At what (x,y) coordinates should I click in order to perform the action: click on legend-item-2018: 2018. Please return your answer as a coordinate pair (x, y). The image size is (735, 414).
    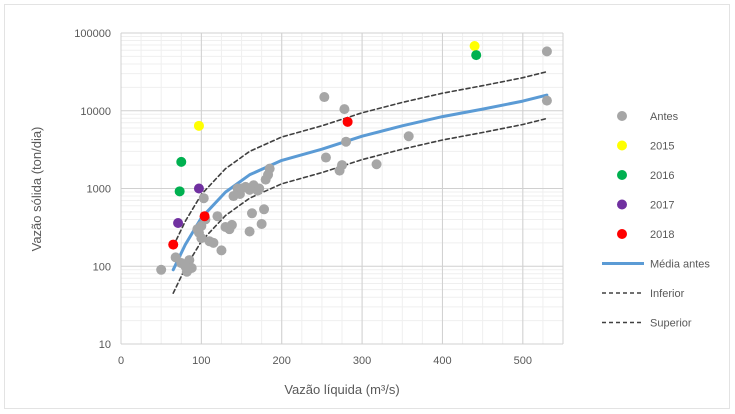
    Looking at the image, I should click on (645, 235).